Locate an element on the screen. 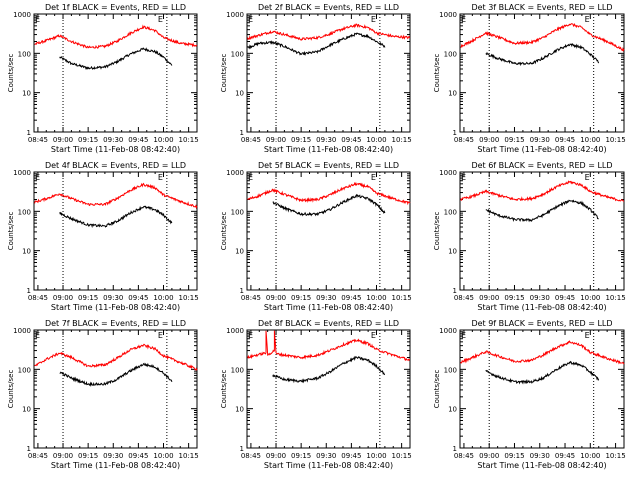 The width and height of the screenshot is (640, 480). chart-title: Det 2f BLACK = Events, RED = LLD is located at coordinates (328, 7).